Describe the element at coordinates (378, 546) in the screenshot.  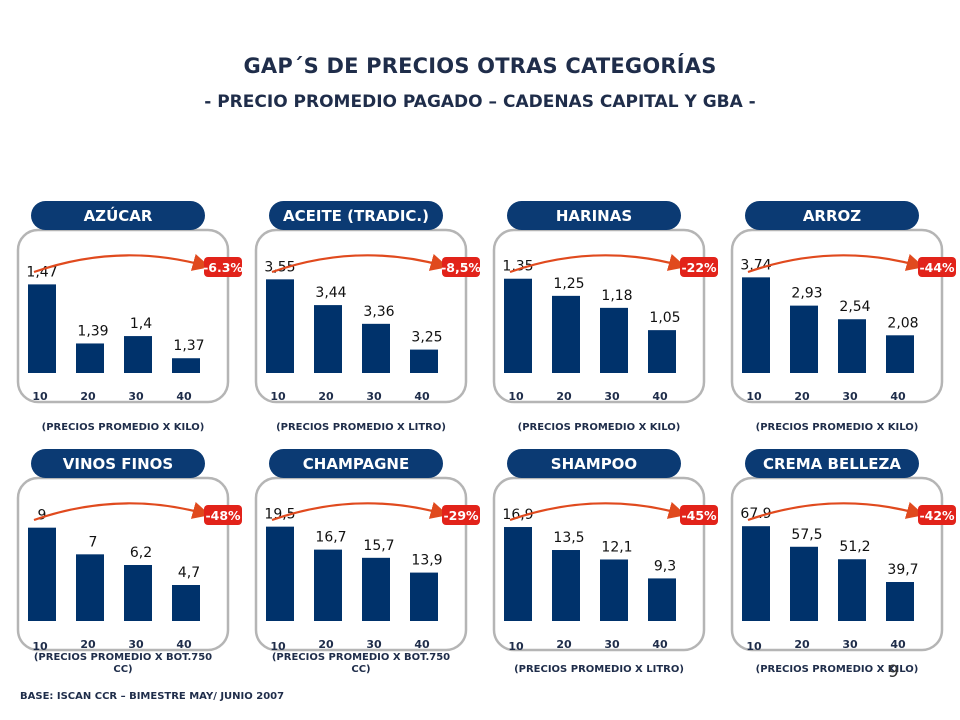
I see `data-label: 15,7` at that location.